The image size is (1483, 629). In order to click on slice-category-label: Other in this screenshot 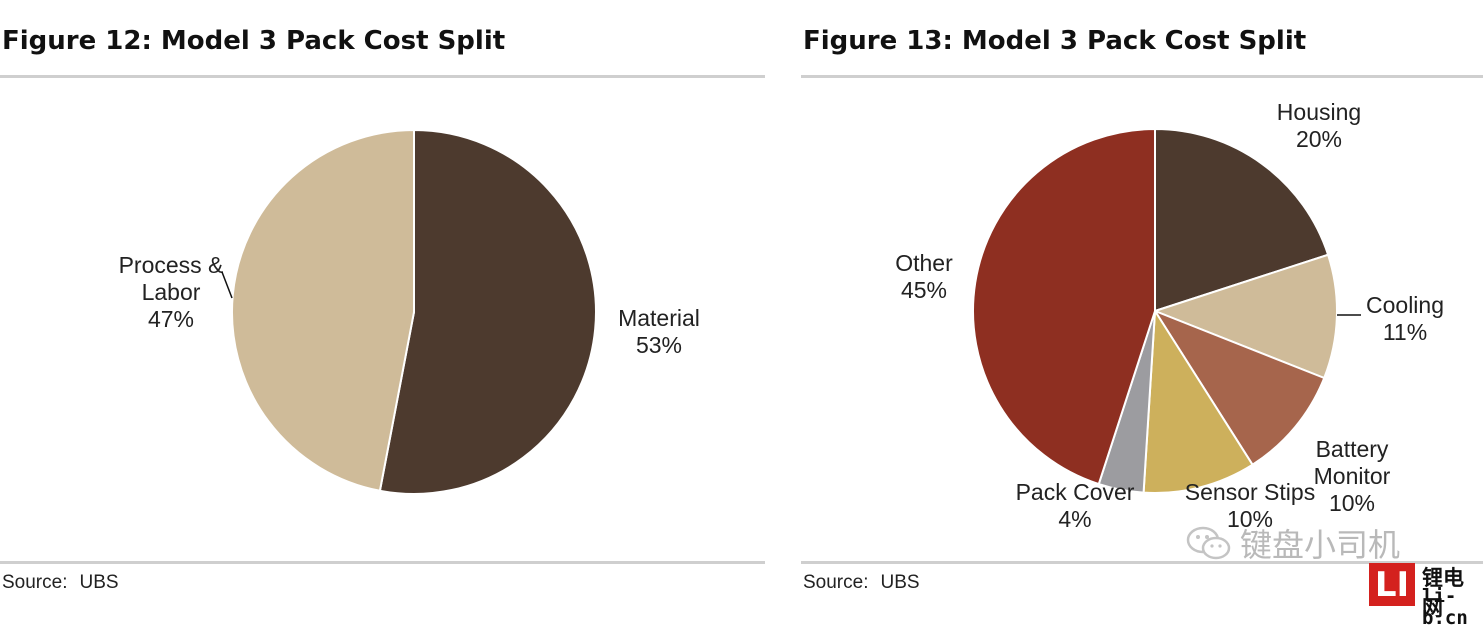, I will do `click(924, 263)`.